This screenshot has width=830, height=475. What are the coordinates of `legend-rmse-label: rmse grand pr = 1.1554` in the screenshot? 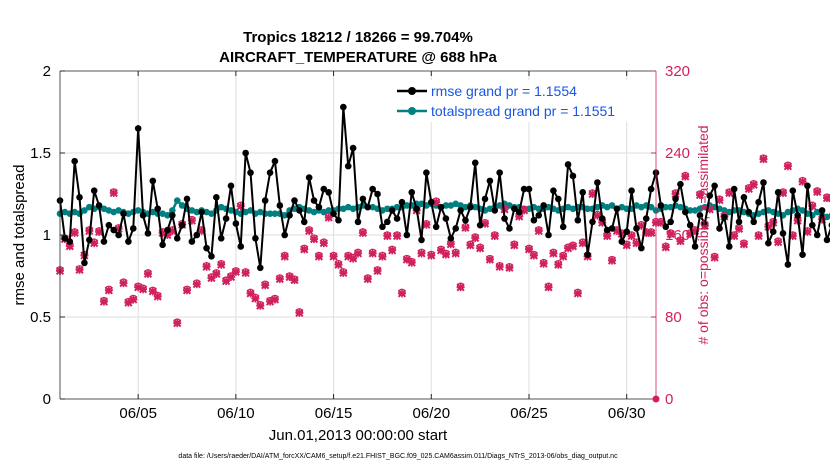 It's located at (504, 91).